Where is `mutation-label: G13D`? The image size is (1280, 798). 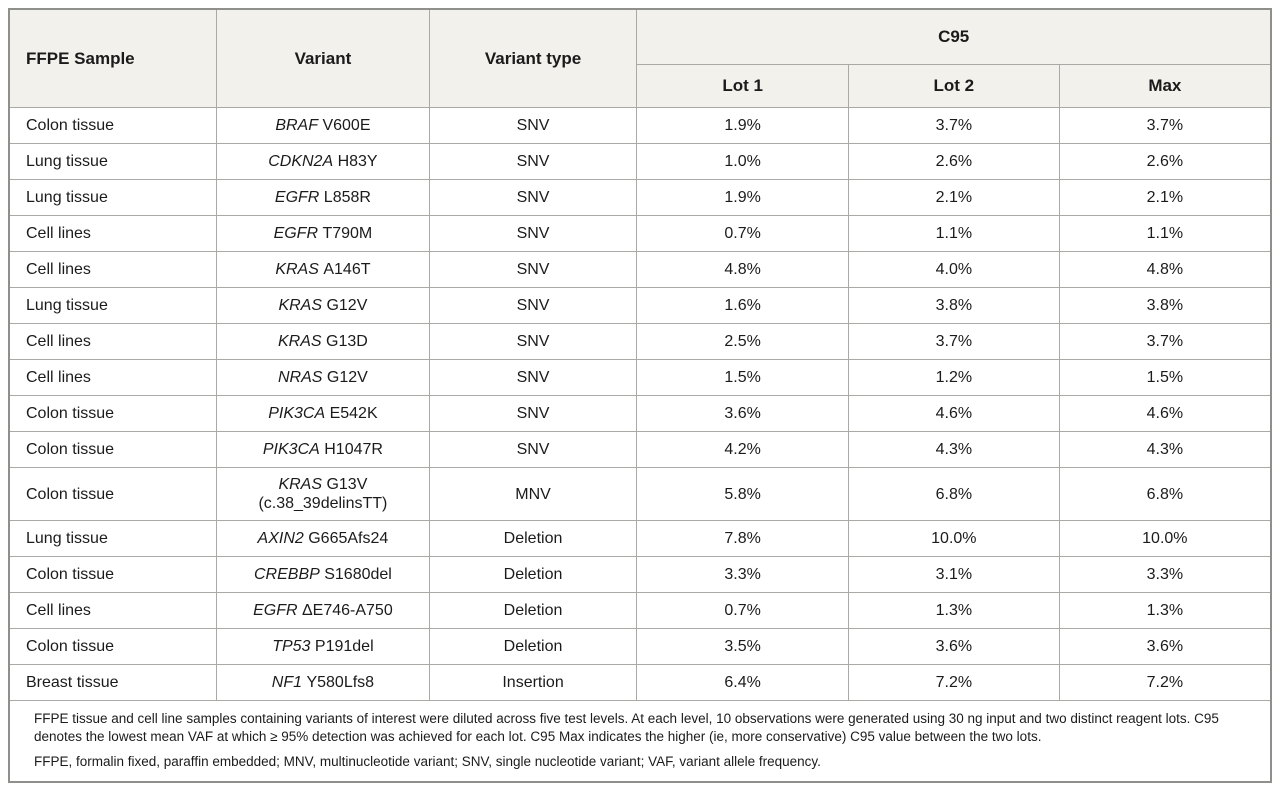 mutation-label: G13D is located at coordinates (344, 341).